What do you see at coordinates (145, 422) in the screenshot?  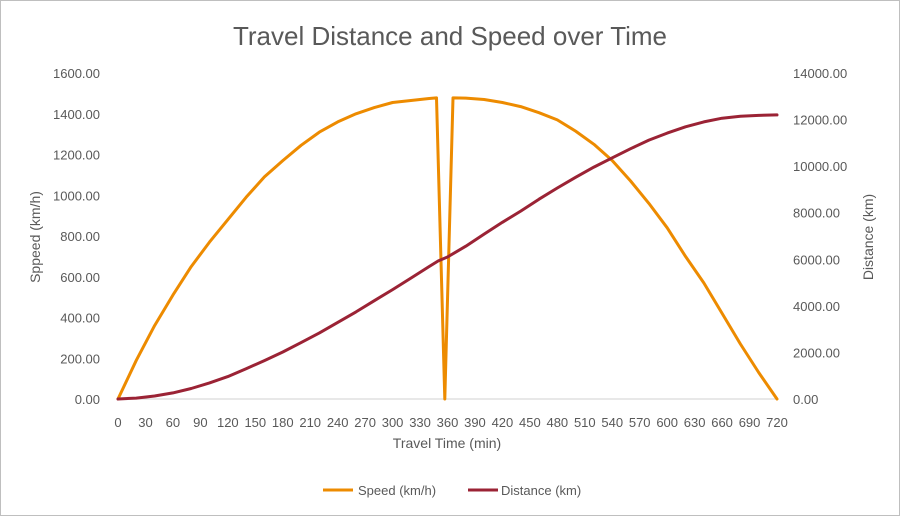 I see `x-tick-label: 30` at bounding box center [145, 422].